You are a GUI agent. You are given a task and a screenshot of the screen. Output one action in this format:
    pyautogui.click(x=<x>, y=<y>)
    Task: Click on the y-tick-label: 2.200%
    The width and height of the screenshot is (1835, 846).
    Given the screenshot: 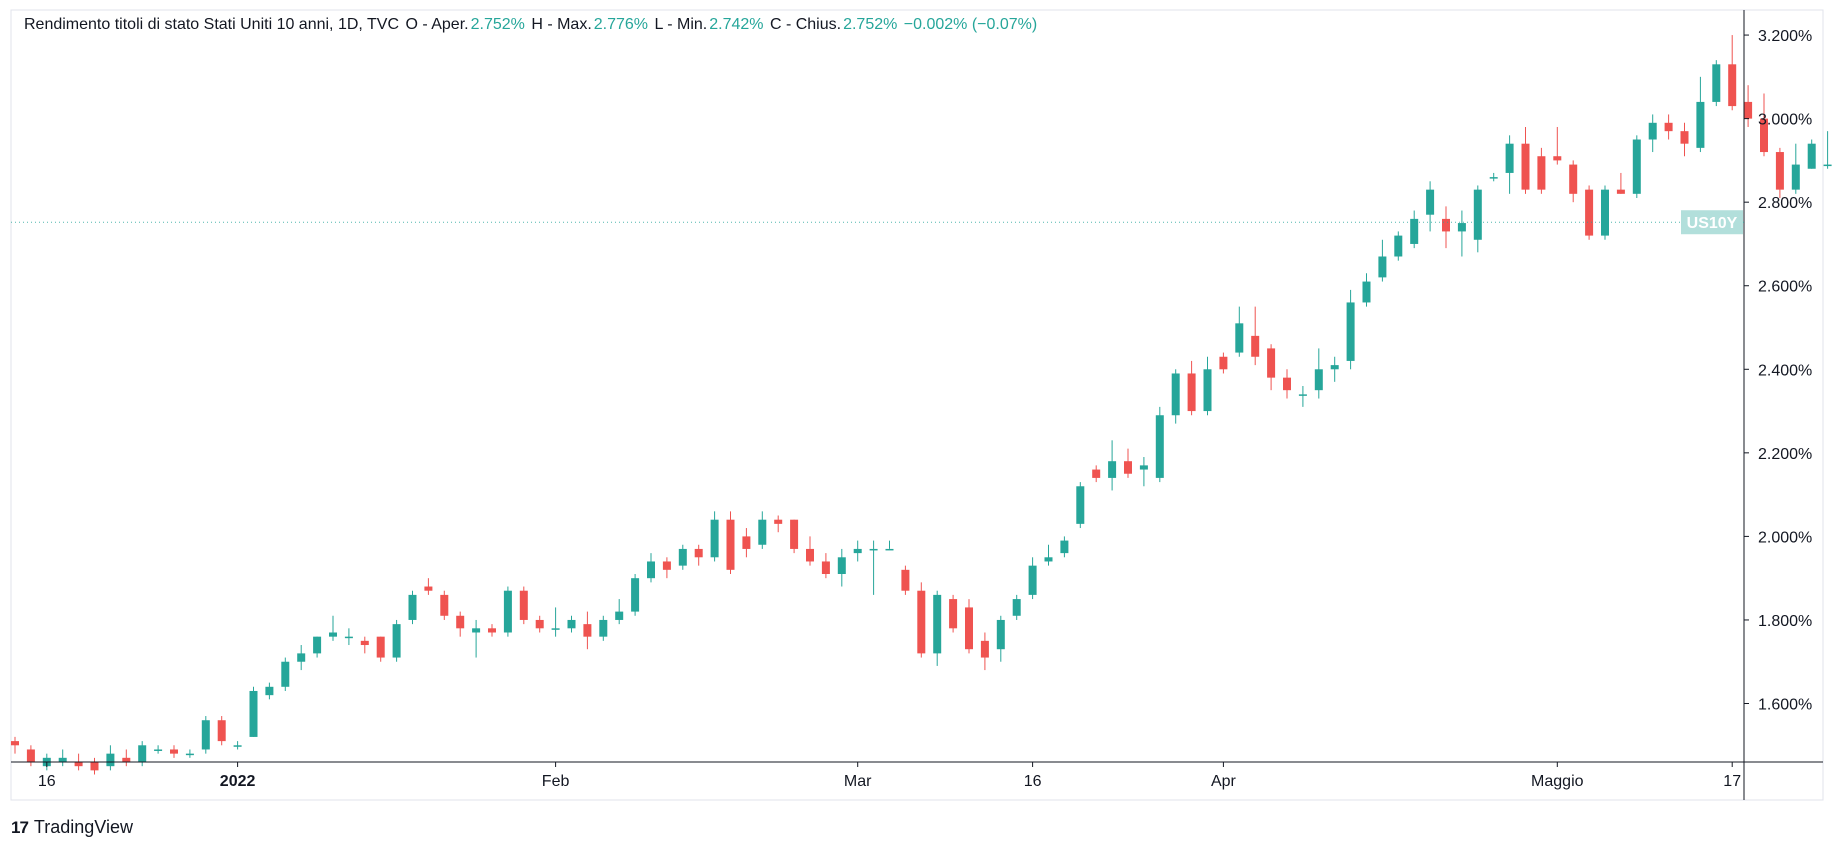 What is the action you would take?
    pyautogui.click(x=1785, y=454)
    